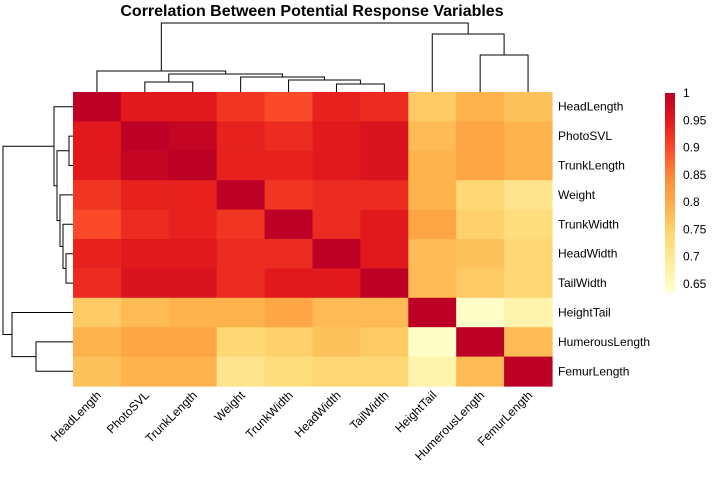 Image resolution: width=714 pixels, height=479 pixels. I want to click on row-label: PhotoSVL, so click(585, 136).